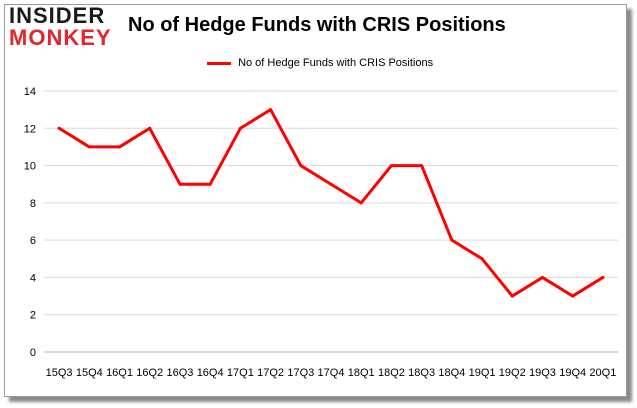 The width and height of the screenshot is (637, 408). Describe the element at coordinates (219, 63) in the screenshot. I see `legend-swatch` at that location.